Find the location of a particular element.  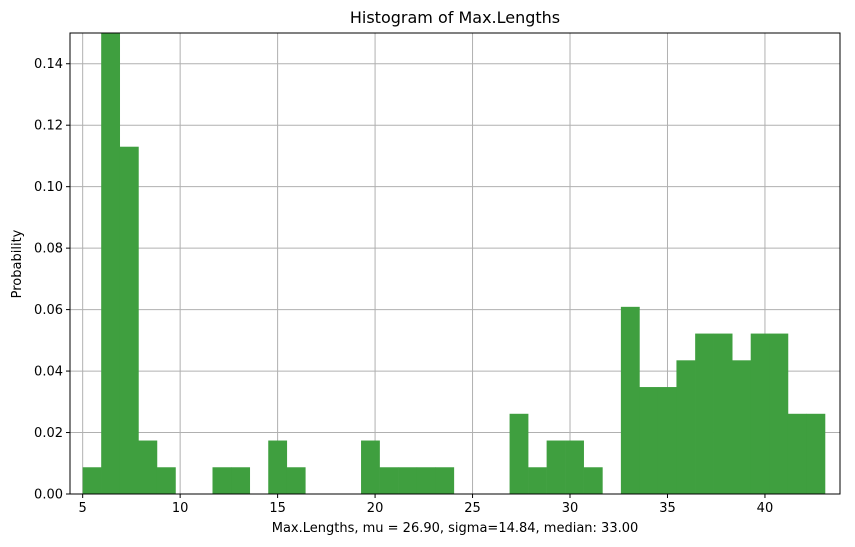

x-tick-label: 35 is located at coordinates (667, 508).